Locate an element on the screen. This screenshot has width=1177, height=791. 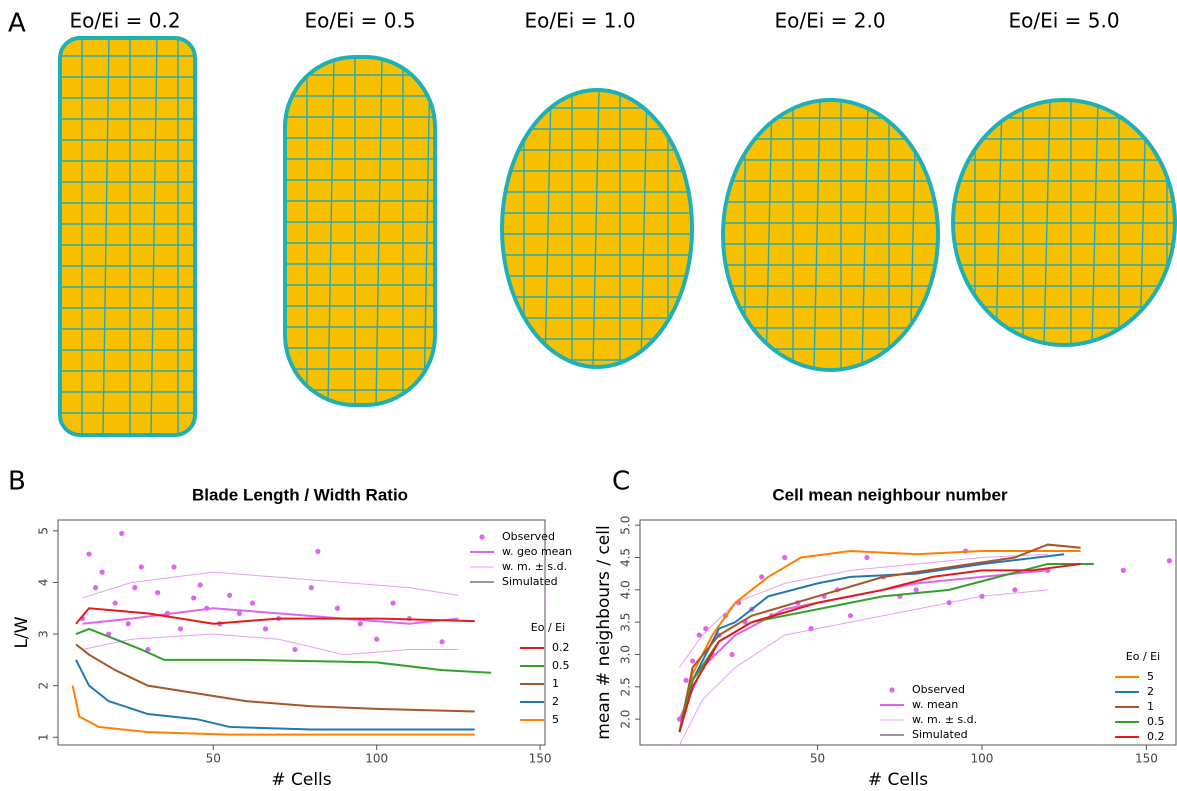
legend-label: w. m. ± s.d. is located at coordinates (534, 566).